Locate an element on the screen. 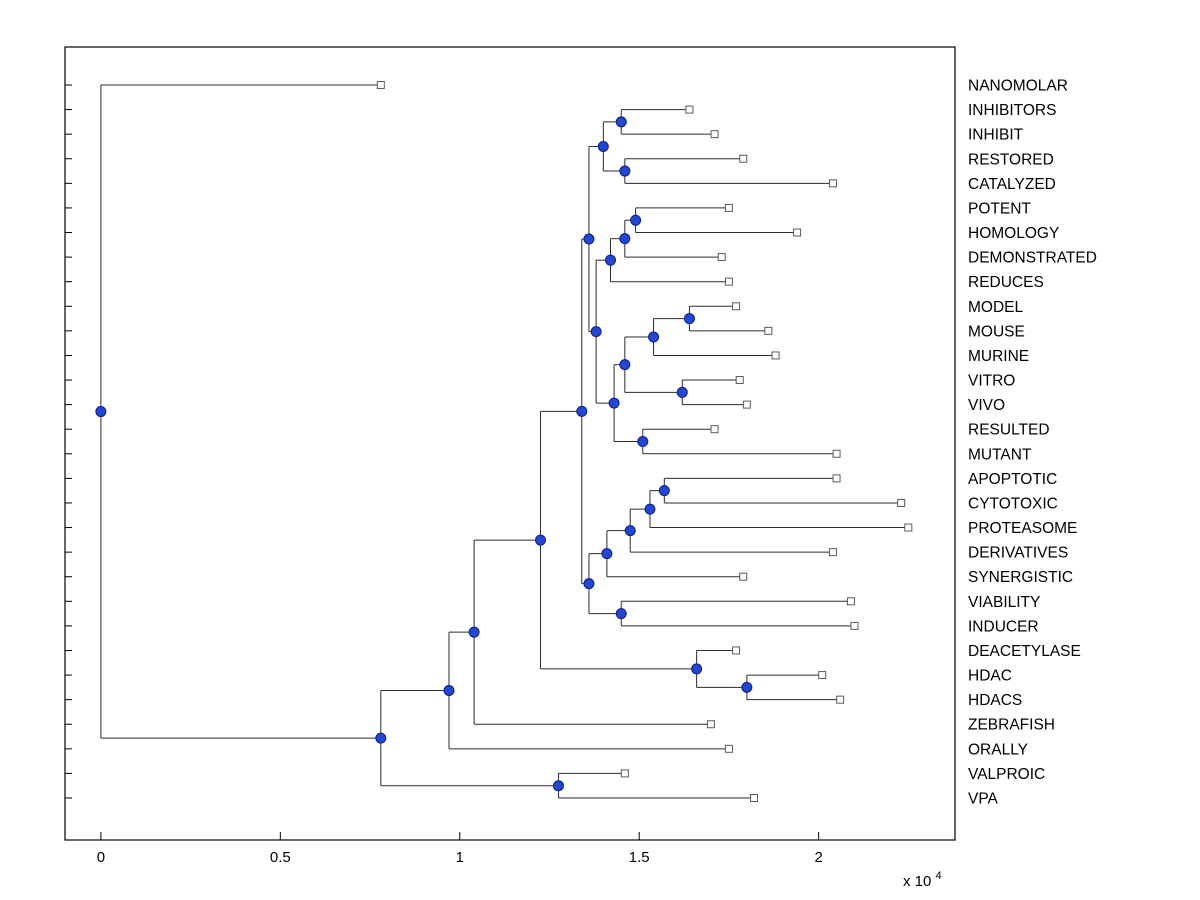 The width and height of the screenshot is (1200, 900). leaf-label: HDACS is located at coordinates (995, 700).